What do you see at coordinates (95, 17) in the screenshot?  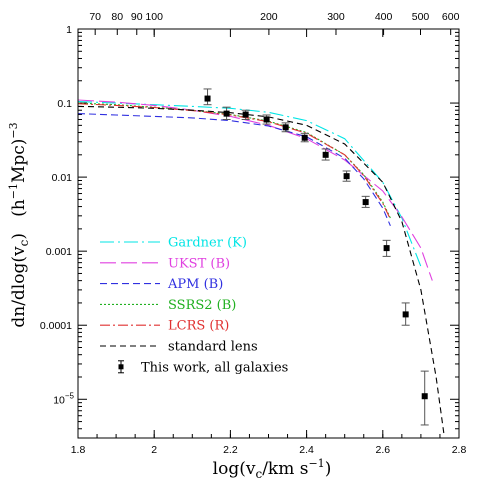 I see `top-tick-label: 70` at bounding box center [95, 17].